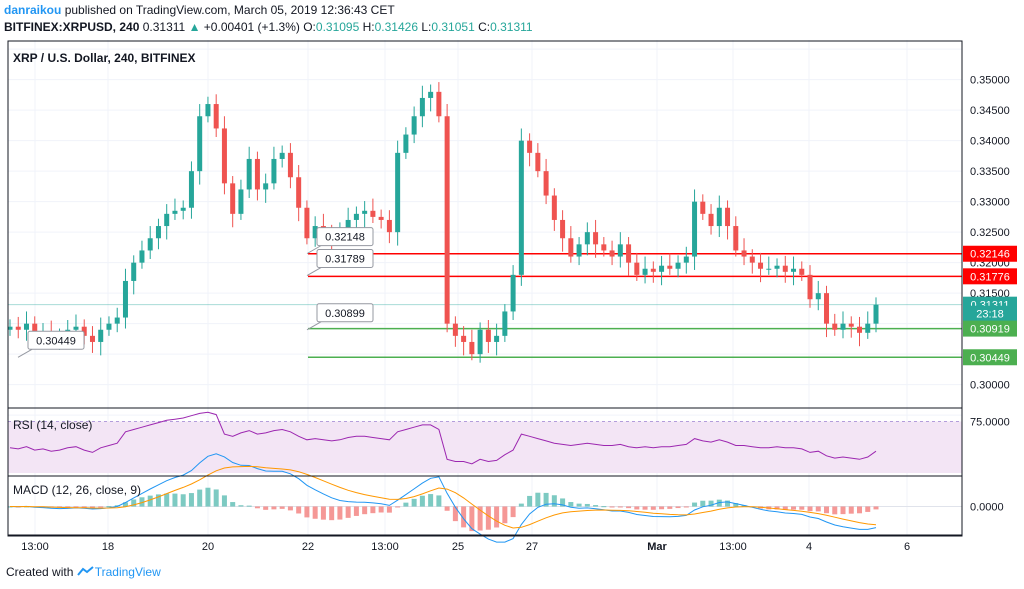 This screenshot has height=589, width=1024. I want to click on macd-line, so click(443, 498).